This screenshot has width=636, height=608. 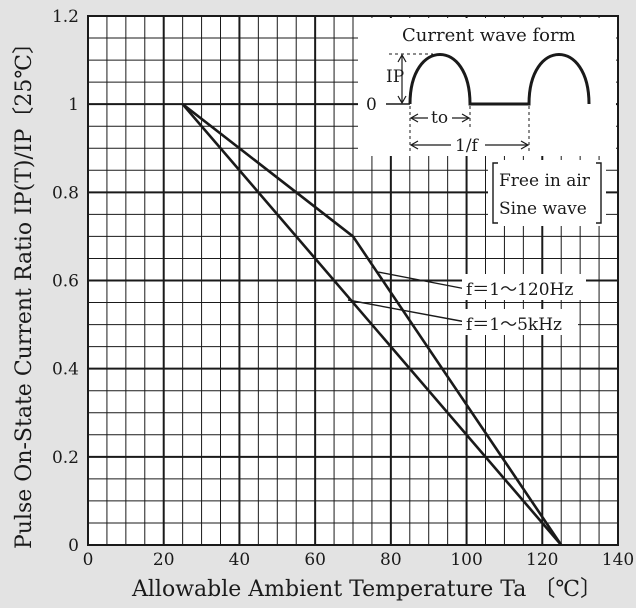 What do you see at coordinates (499, 79) in the screenshot?
I see `inset-waveform` at bounding box center [499, 79].